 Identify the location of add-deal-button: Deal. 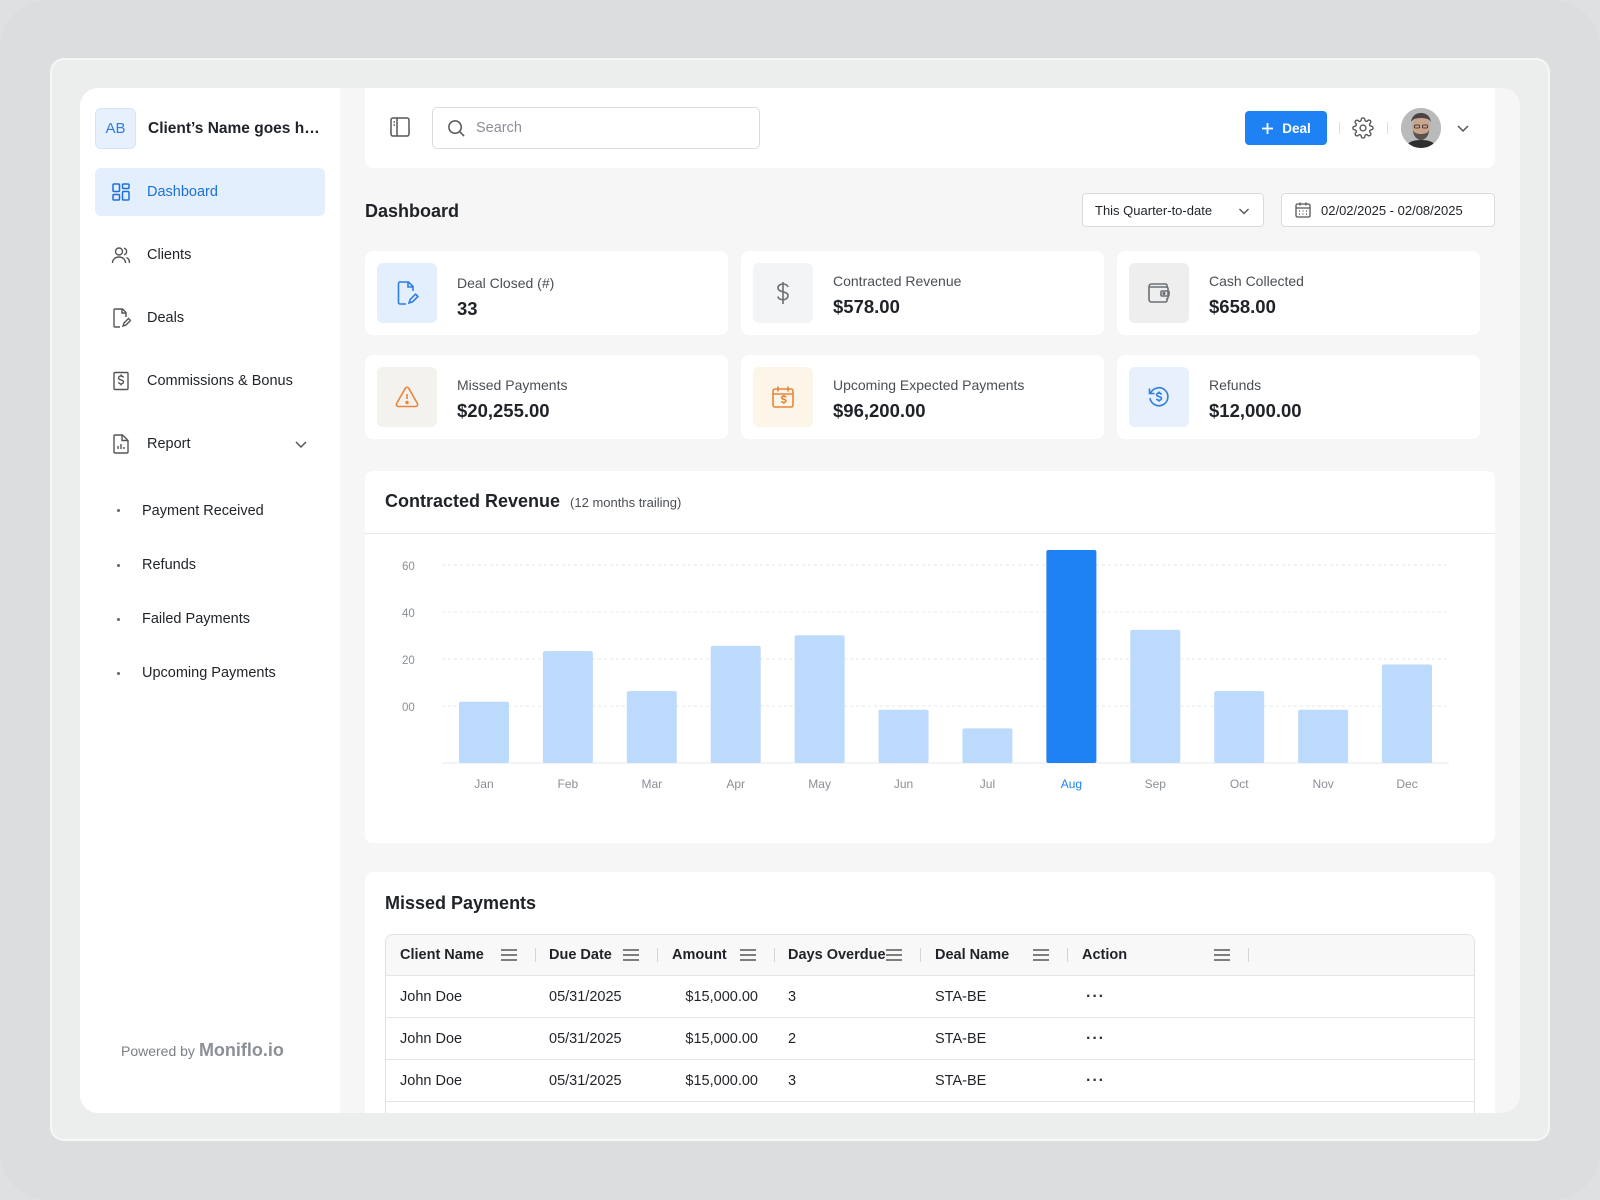
(1286, 128).